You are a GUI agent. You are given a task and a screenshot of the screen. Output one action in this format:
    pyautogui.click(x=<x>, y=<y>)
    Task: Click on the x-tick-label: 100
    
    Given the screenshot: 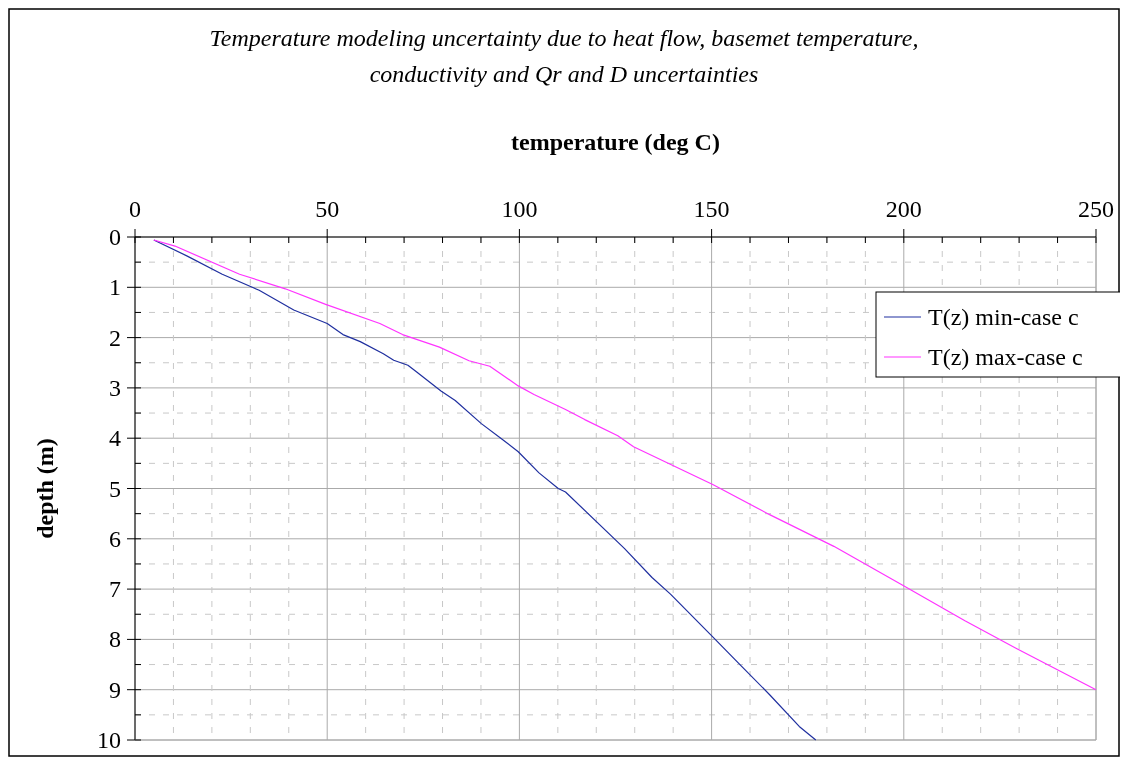 What is the action you would take?
    pyautogui.click(x=519, y=209)
    